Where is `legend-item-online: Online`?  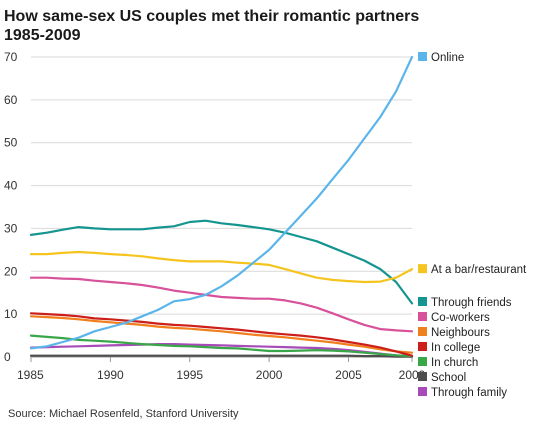
legend-item-online: Online is located at coordinates (441, 58).